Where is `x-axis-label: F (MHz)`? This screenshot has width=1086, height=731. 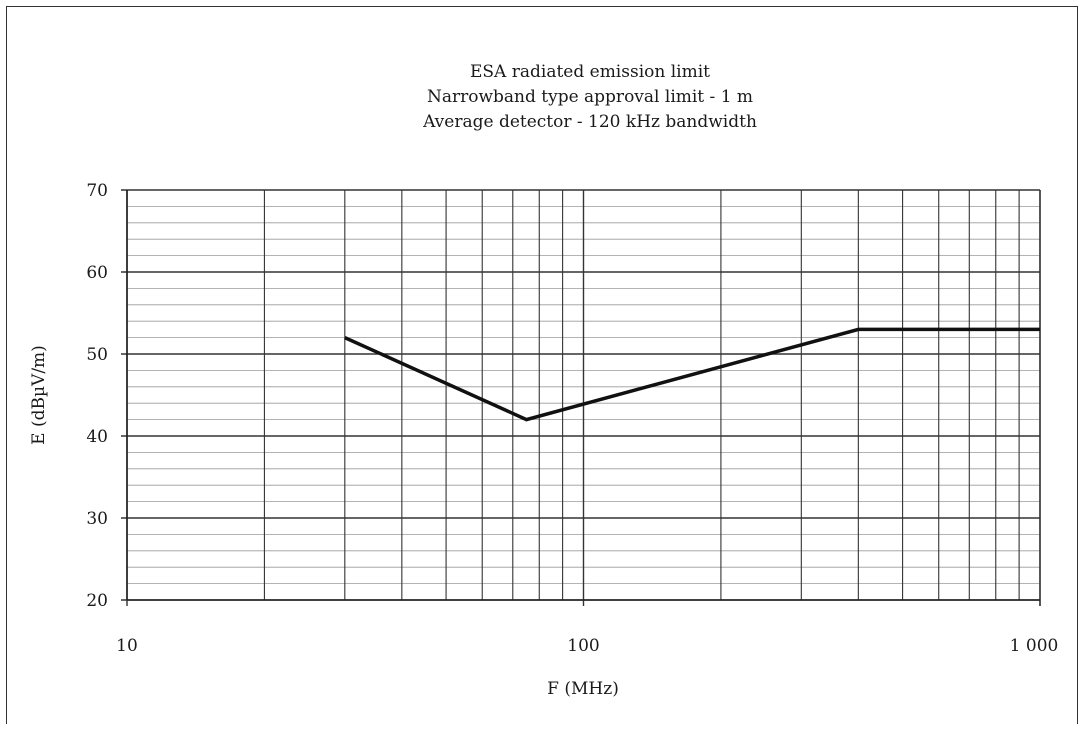
x-axis-label: F (MHz) is located at coordinates (583, 689).